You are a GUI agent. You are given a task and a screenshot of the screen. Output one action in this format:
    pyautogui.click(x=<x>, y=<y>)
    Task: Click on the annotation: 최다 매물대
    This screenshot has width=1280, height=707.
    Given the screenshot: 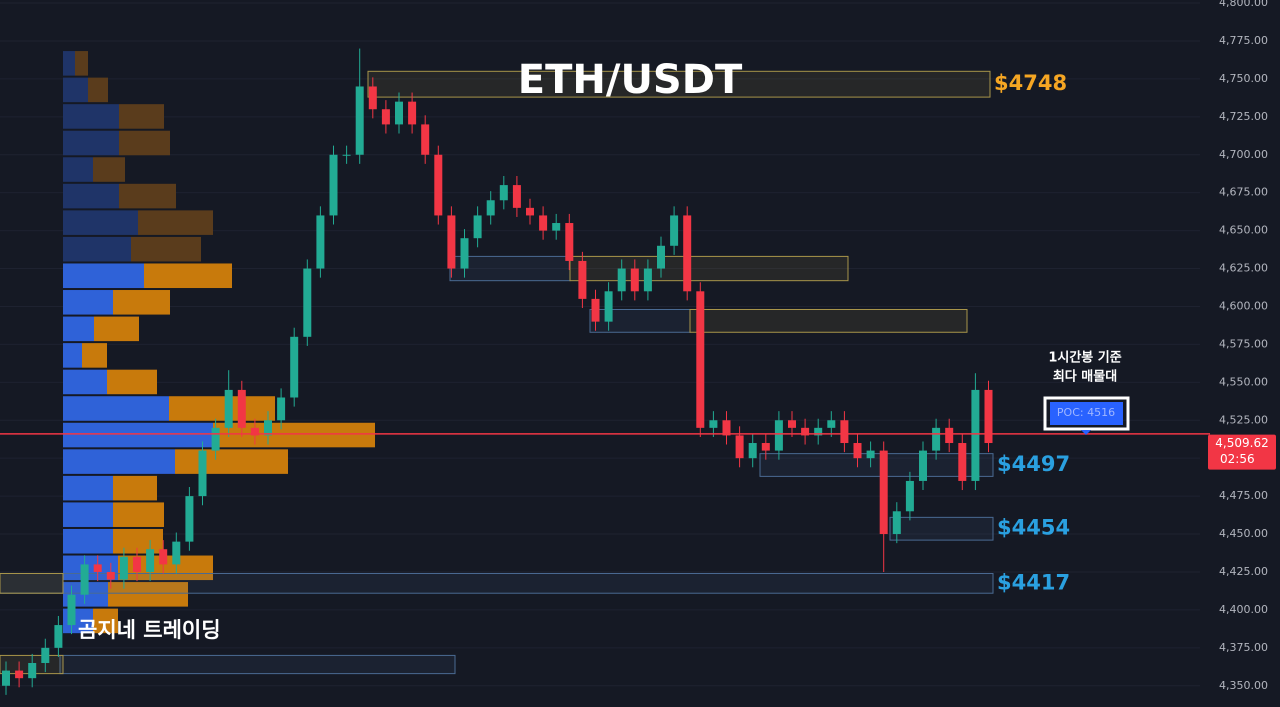 What is the action you would take?
    pyautogui.click(x=1085, y=377)
    